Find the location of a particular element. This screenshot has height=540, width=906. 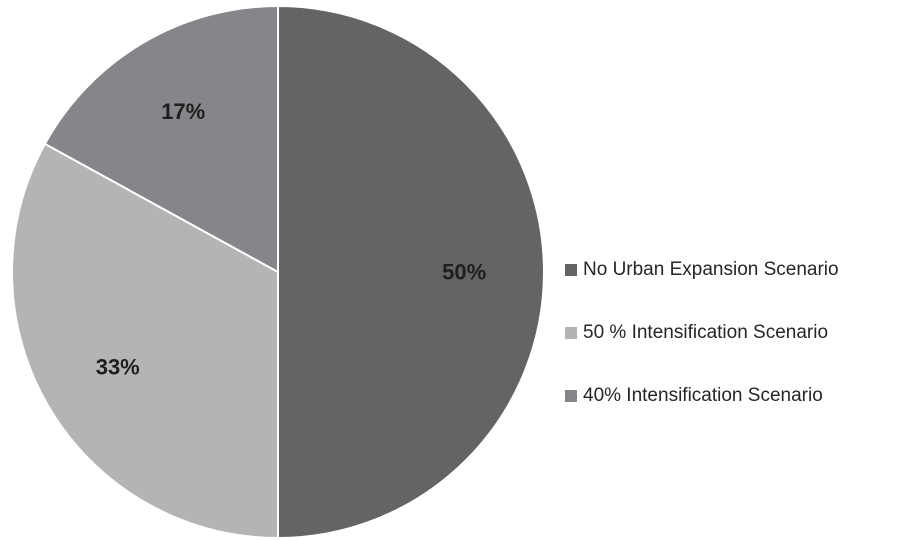

legend-label: No Urban Expansion Scenario is located at coordinates (711, 269).